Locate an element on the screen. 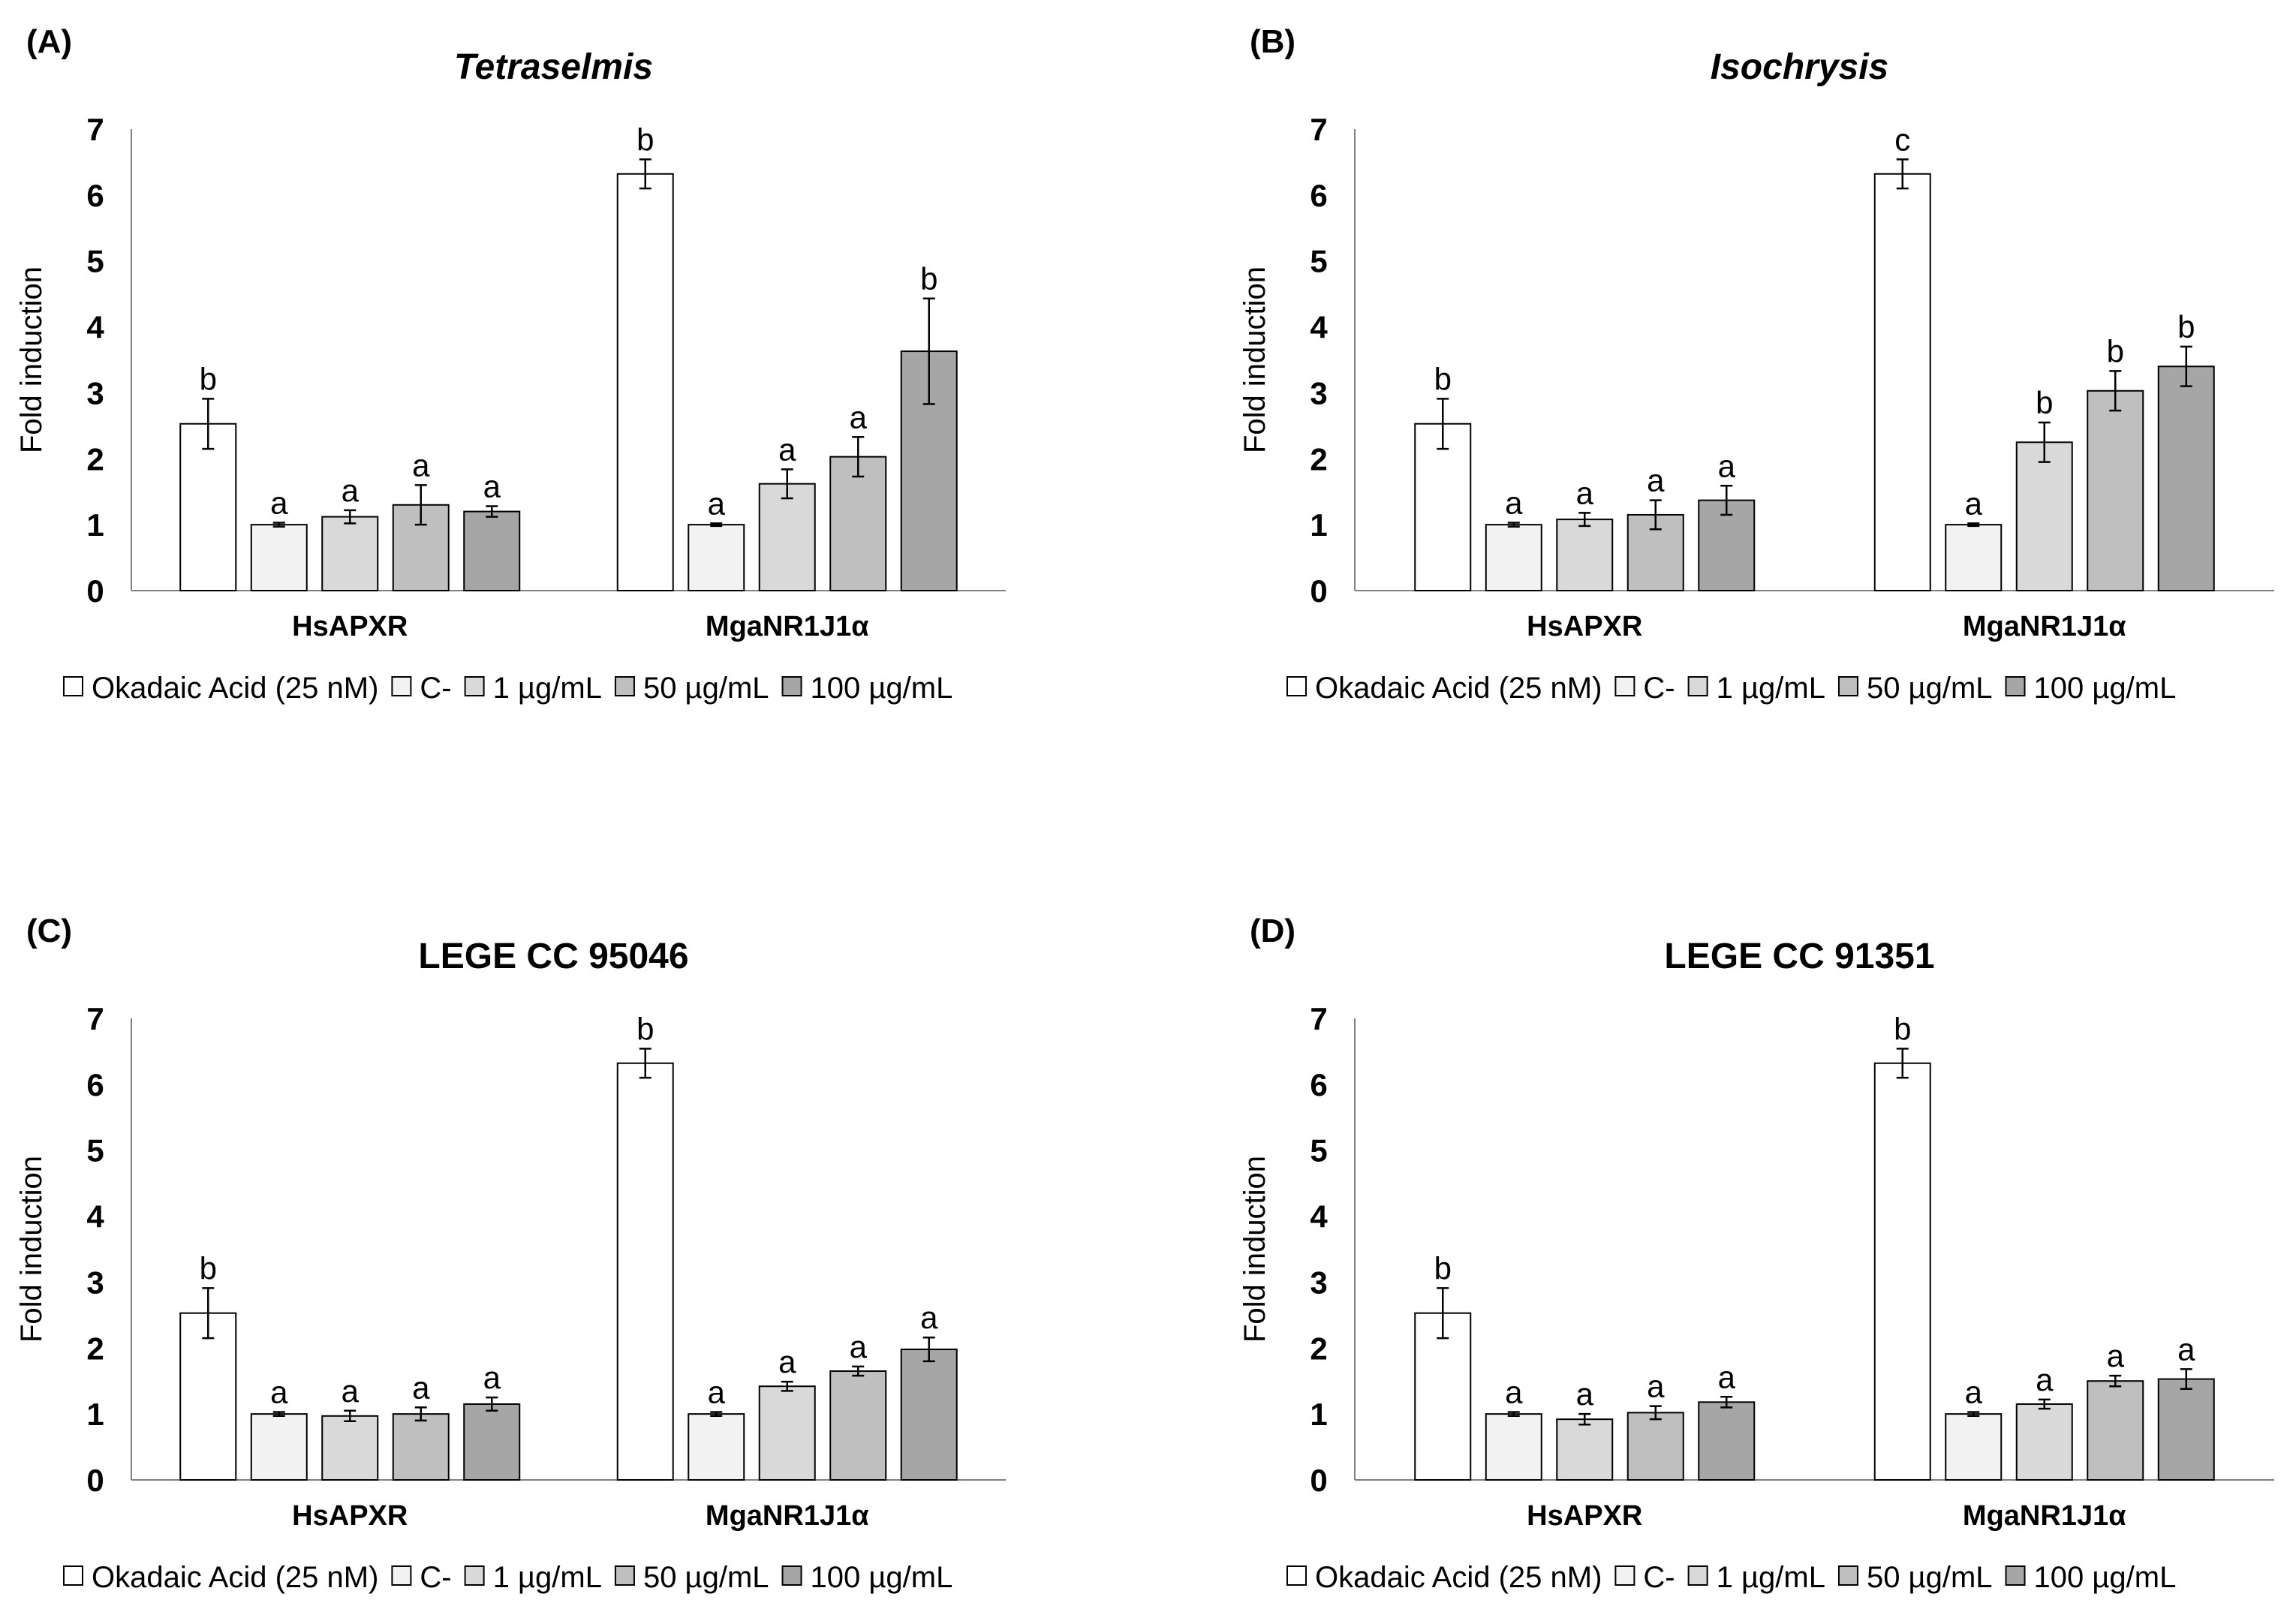  chart-title: Tetraselmis is located at coordinates (553, 67).